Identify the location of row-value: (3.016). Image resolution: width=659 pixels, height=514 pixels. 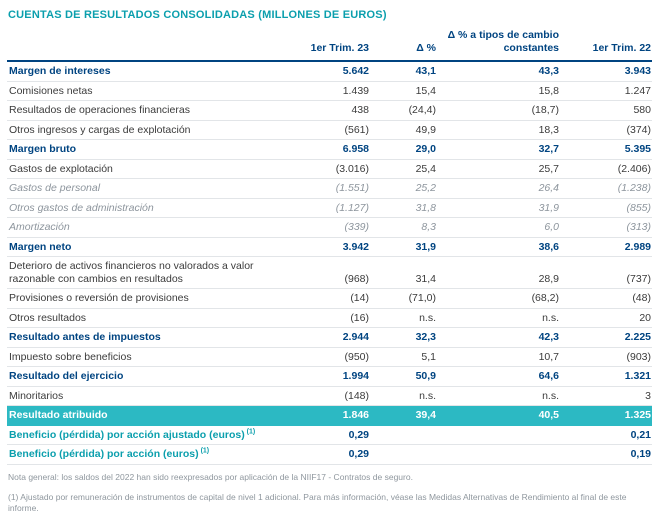
(330, 169).